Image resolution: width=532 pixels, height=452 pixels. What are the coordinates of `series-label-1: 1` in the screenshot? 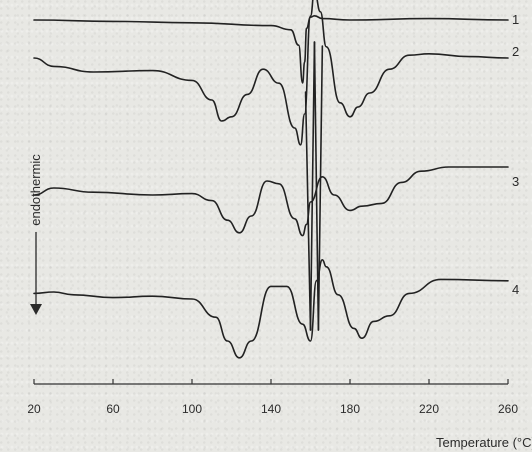 It's located at (515, 19).